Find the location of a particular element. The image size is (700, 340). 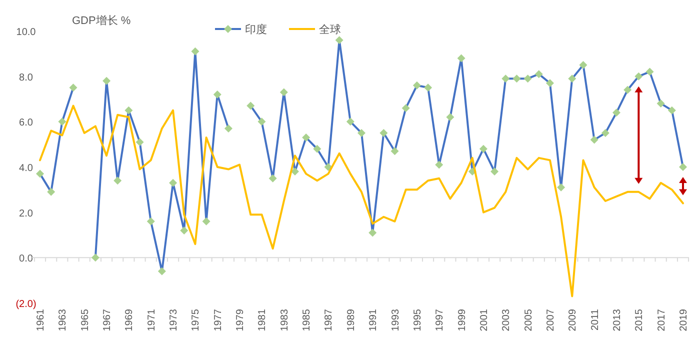

x-tick-label: 1991 is located at coordinates (374, 320).